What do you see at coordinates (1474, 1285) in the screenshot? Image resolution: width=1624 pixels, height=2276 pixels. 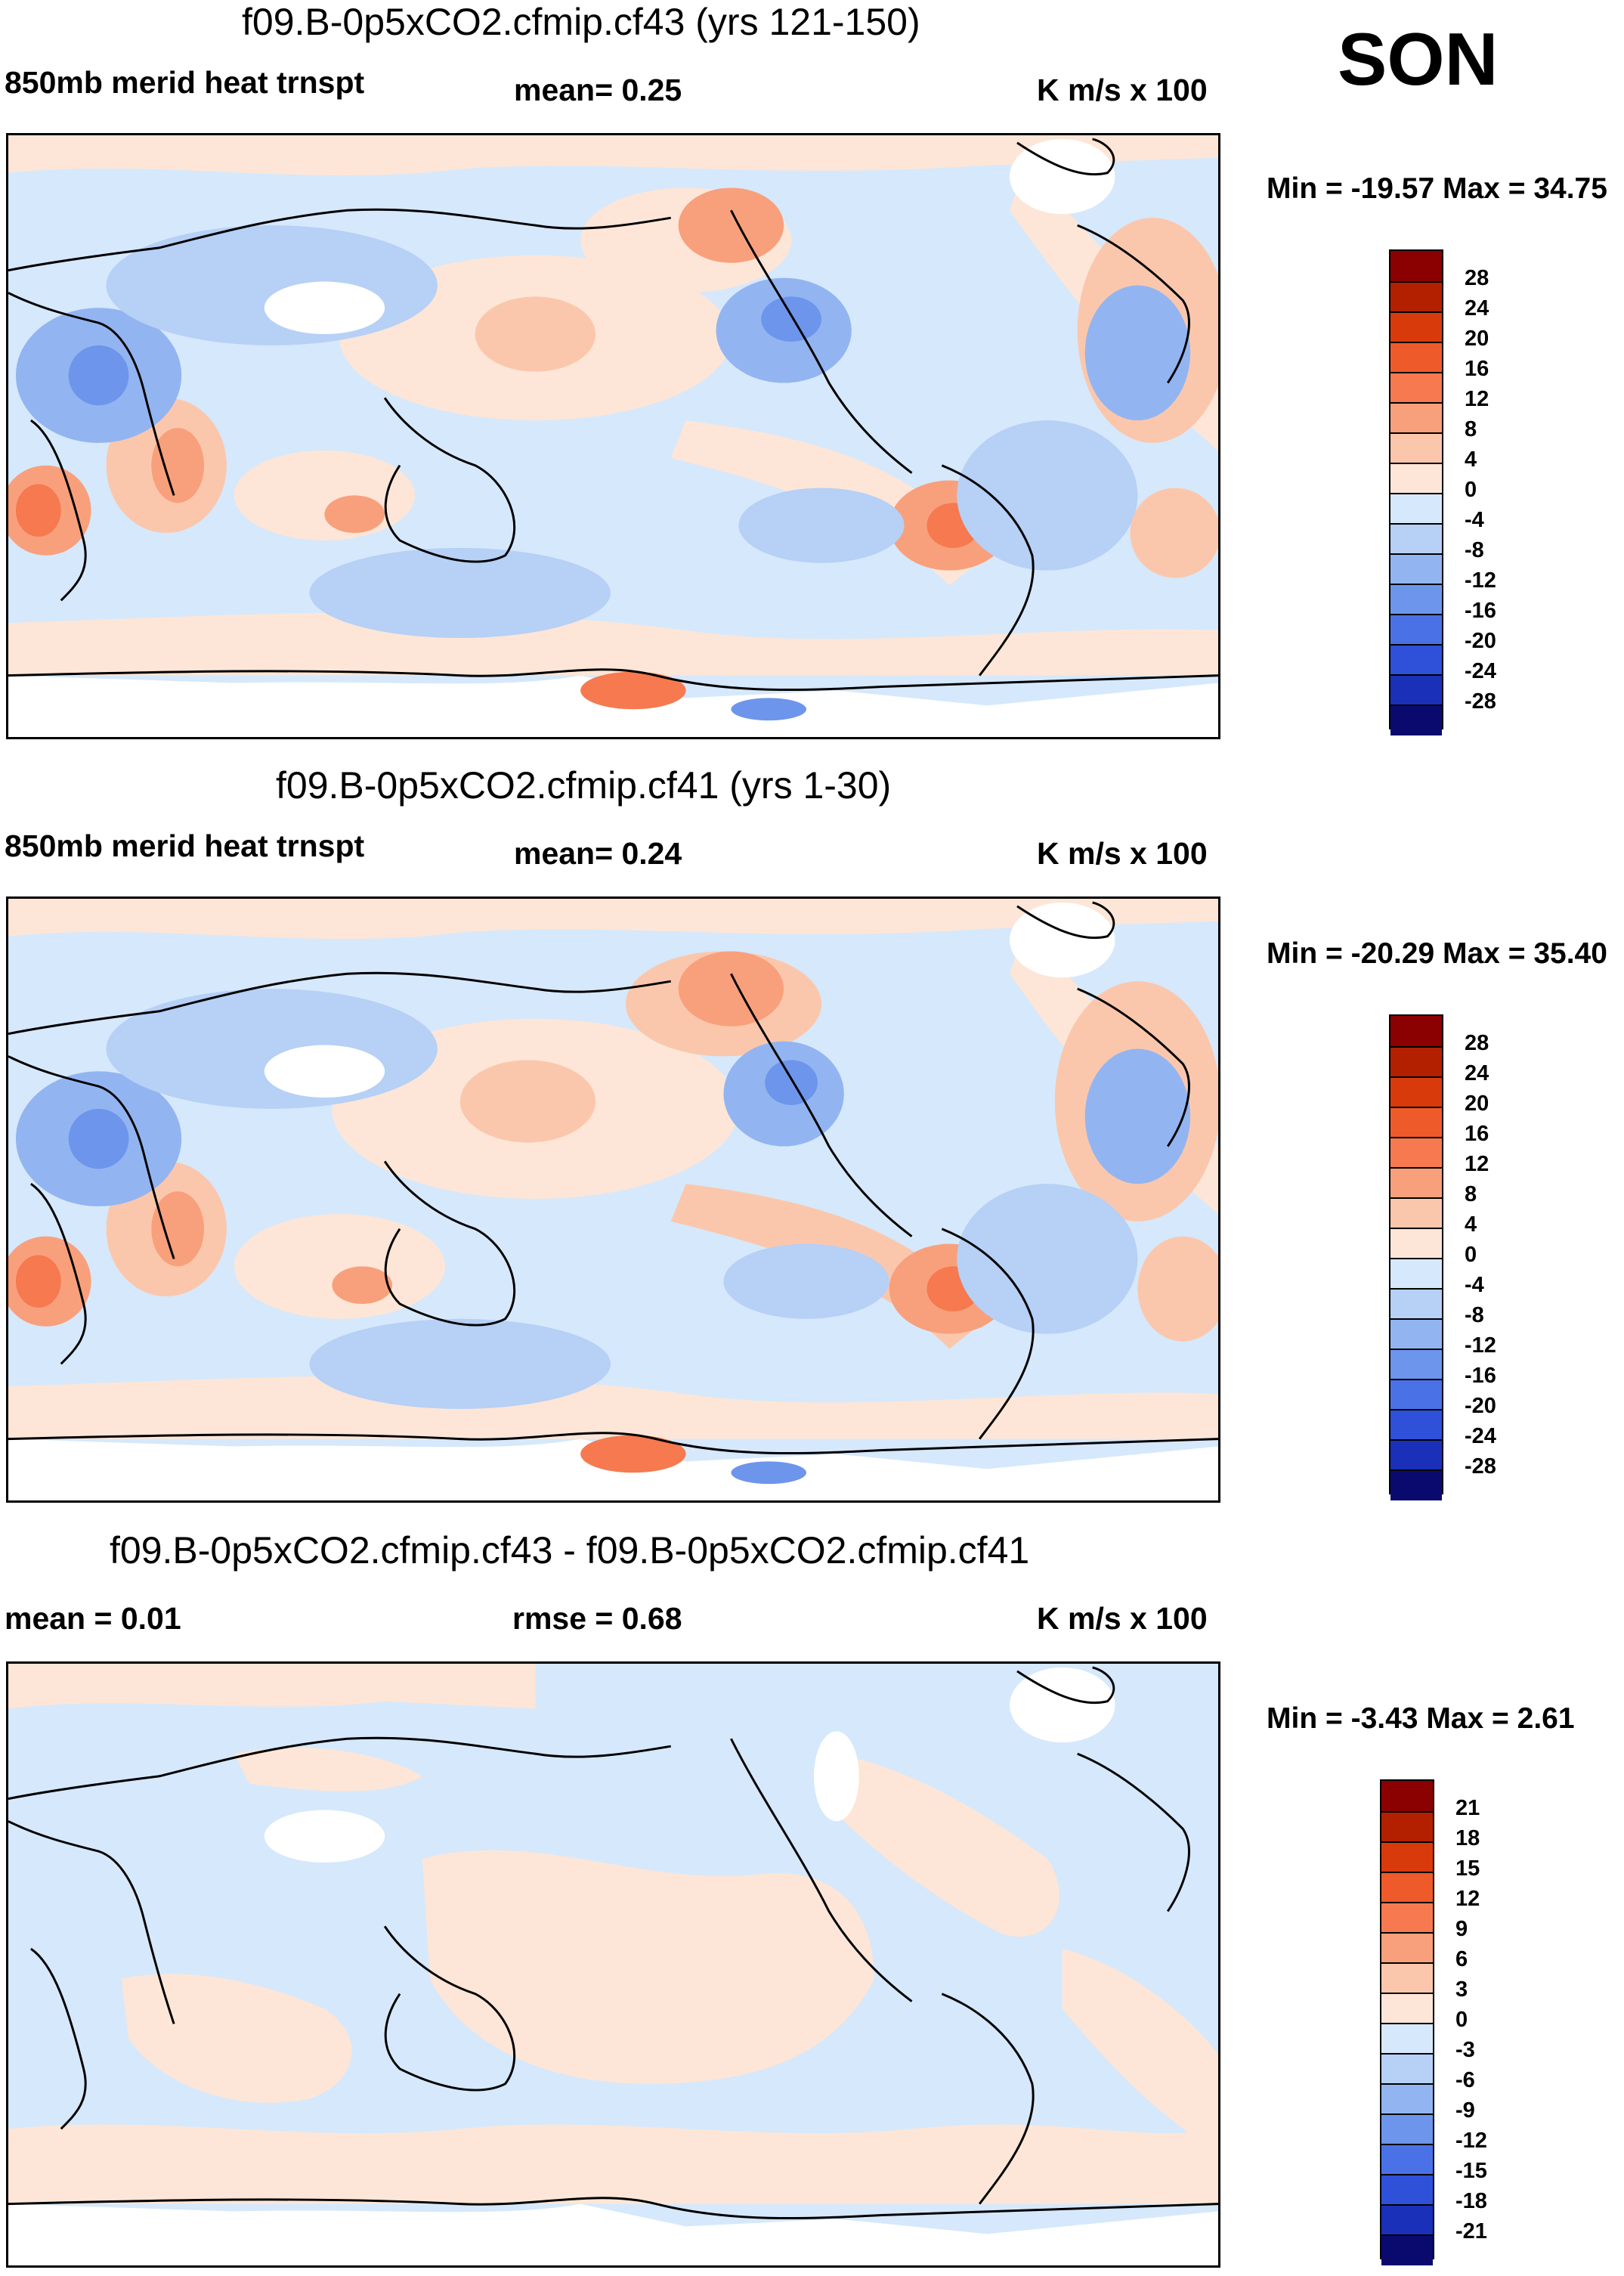 I see `panel2-tick-9: -4` at bounding box center [1474, 1285].